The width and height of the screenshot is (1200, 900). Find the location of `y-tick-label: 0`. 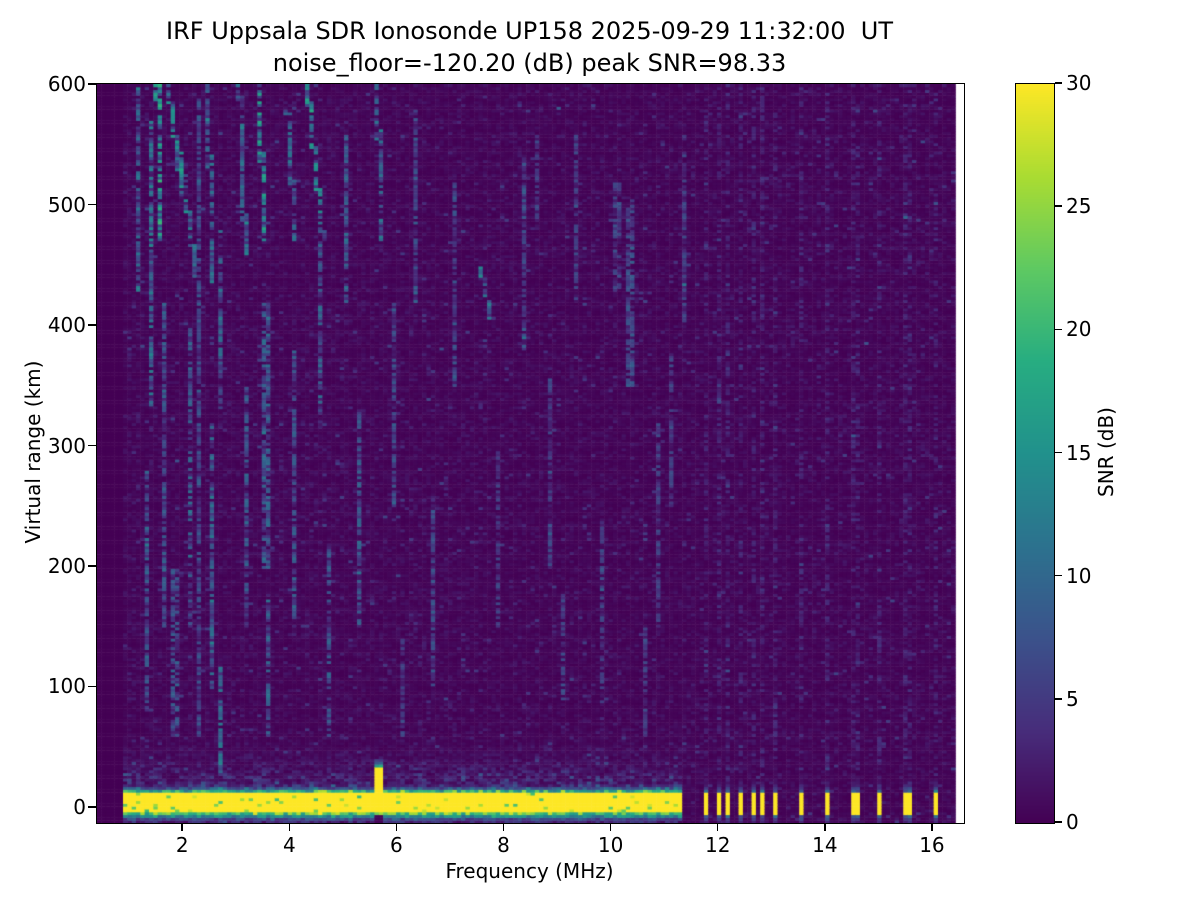

y-tick-label: 0 is located at coordinates (79, 806).